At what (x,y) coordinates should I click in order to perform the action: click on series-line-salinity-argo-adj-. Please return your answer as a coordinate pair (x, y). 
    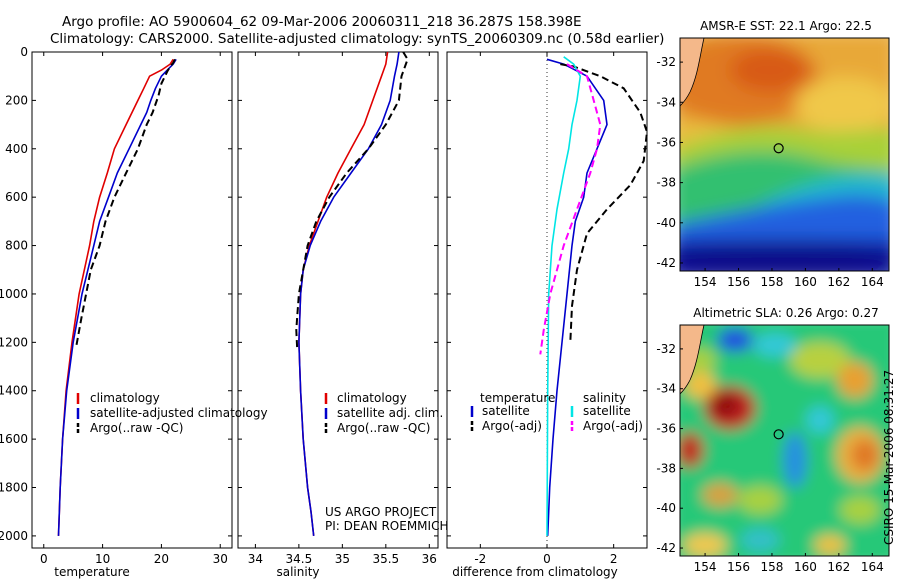
    Looking at the image, I should click on (570, 209).